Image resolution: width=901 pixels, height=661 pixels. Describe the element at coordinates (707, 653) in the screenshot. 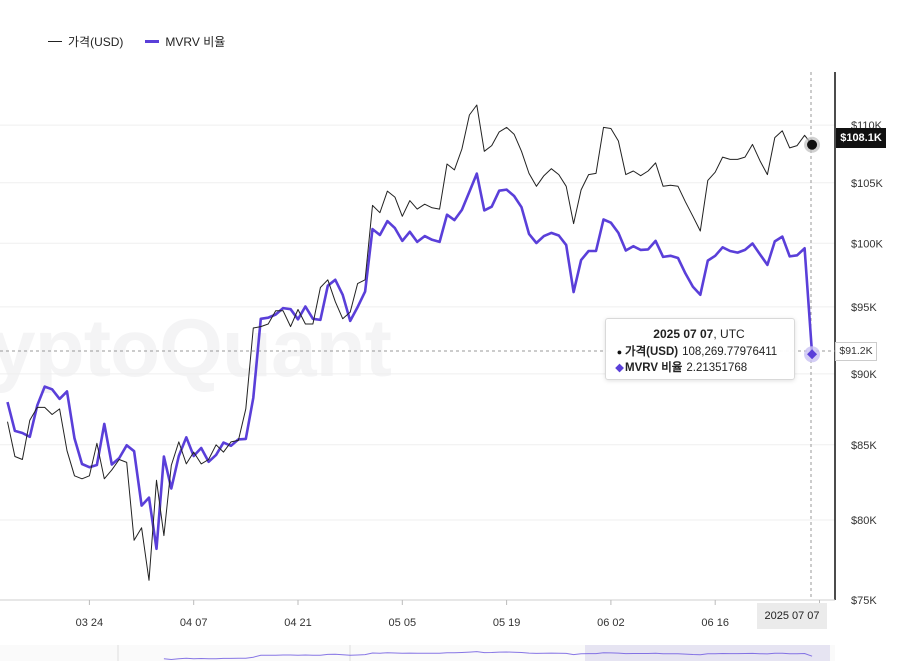

I see `navigator-selection` at that location.